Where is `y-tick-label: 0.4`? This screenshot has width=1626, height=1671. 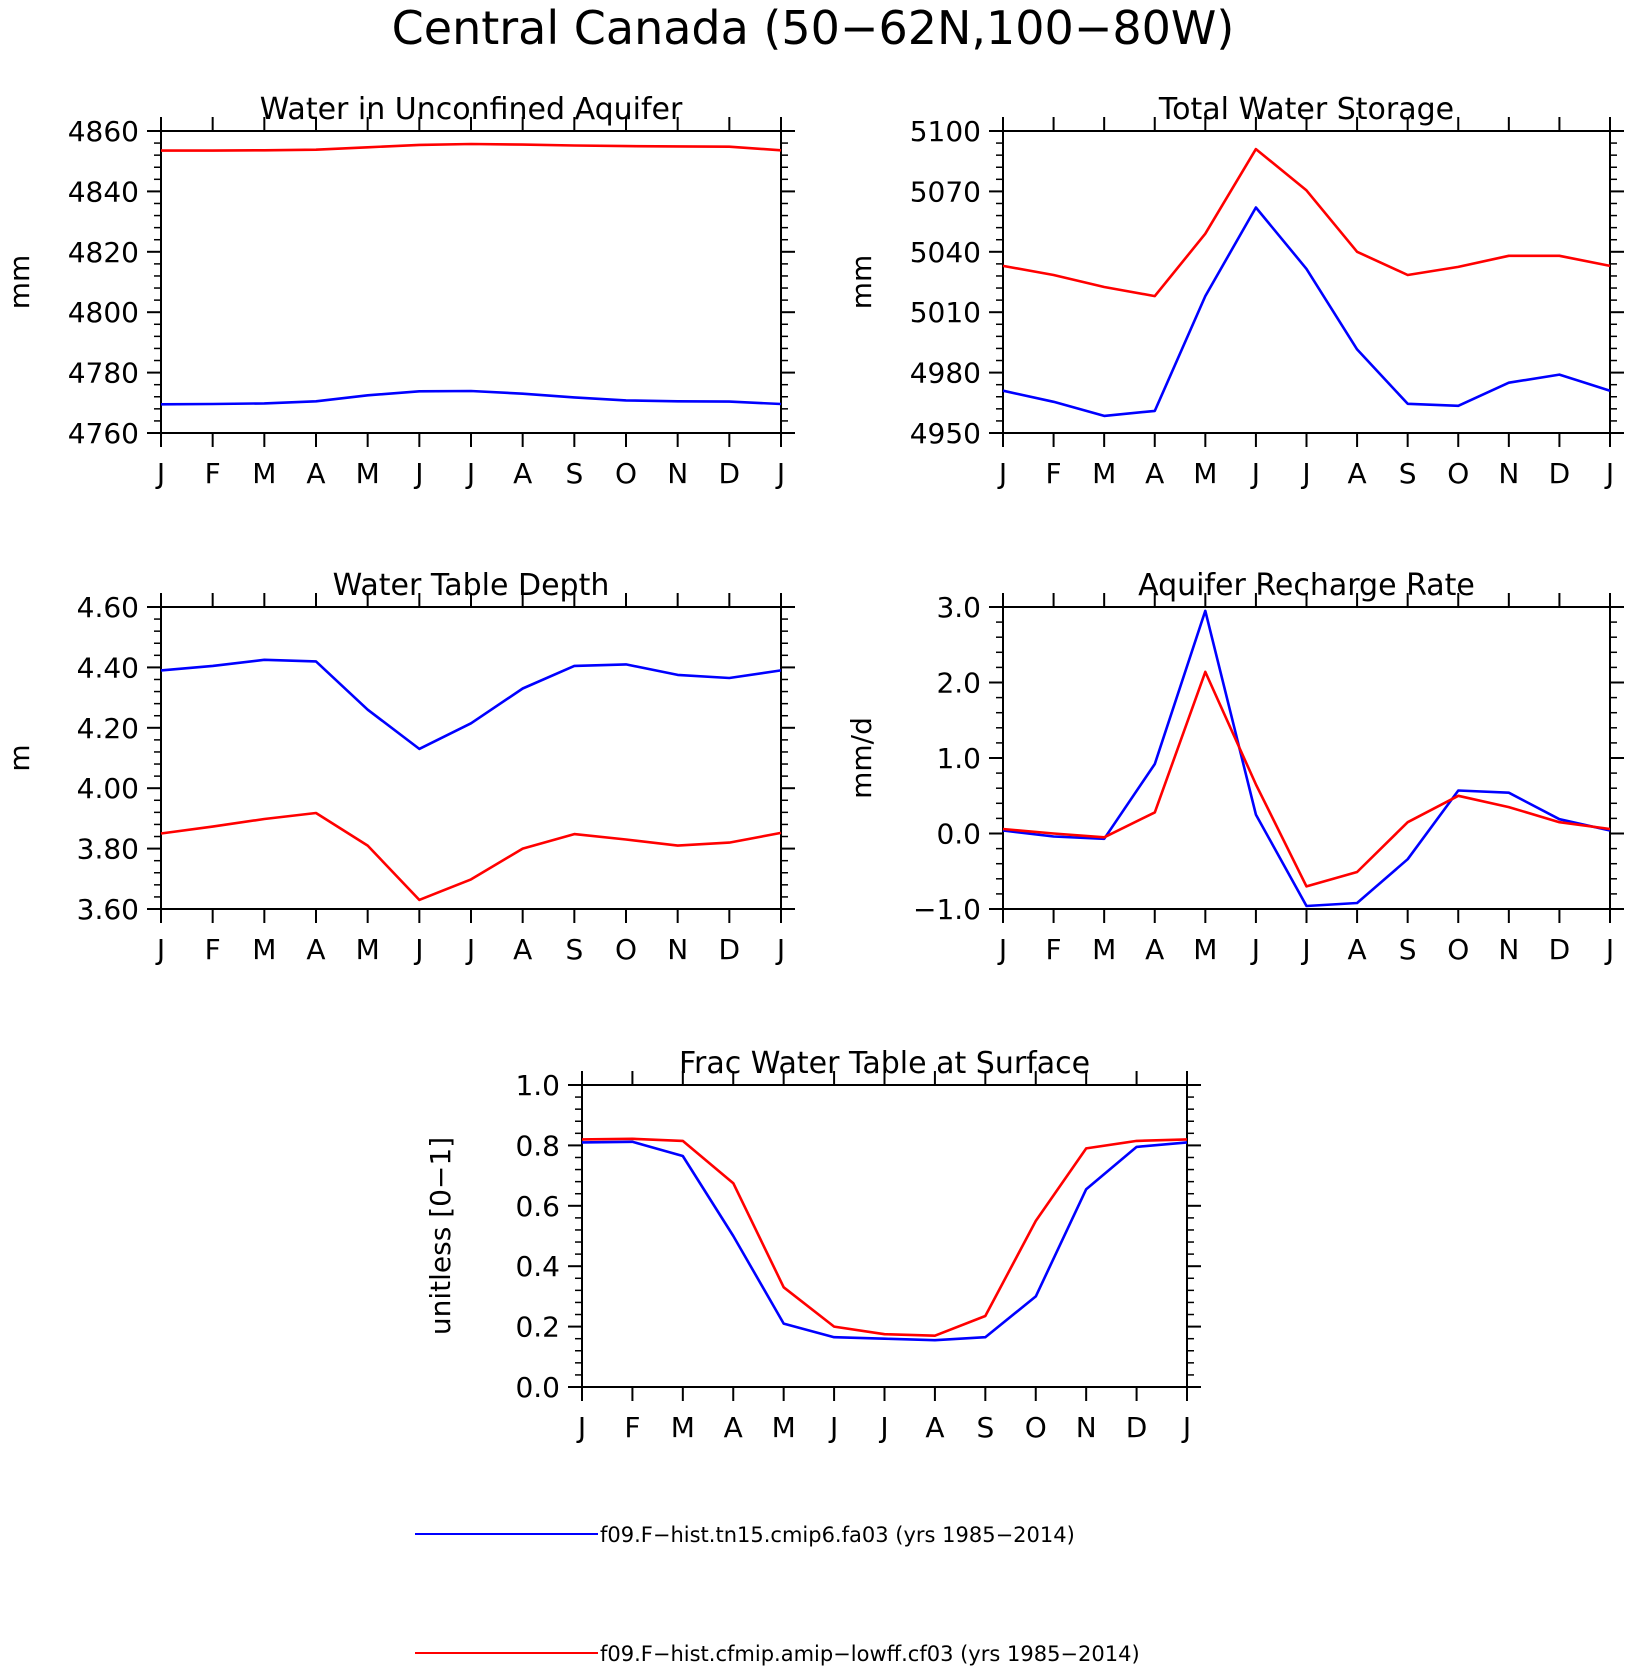
y-tick-label: 0.4 is located at coordinates (537, 1266).